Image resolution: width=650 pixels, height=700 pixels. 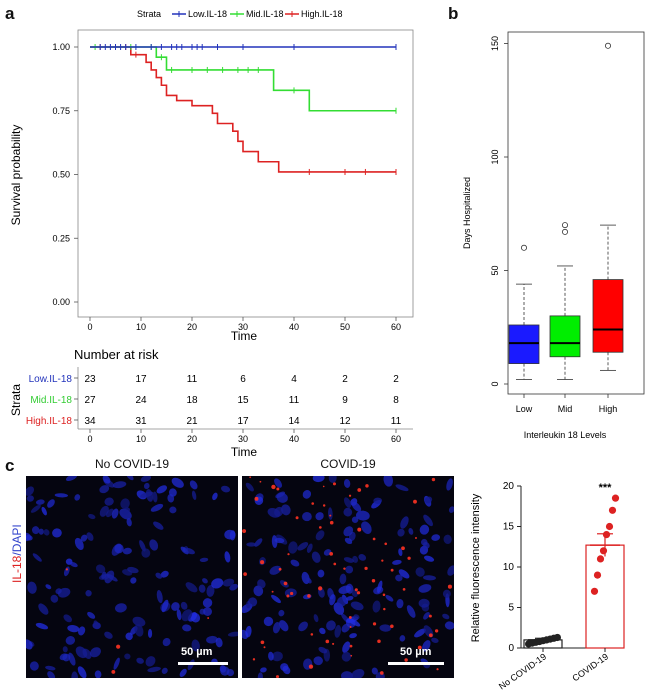 I want to click on stain-label-dapi: DAPI, so click(x=17, y=538).